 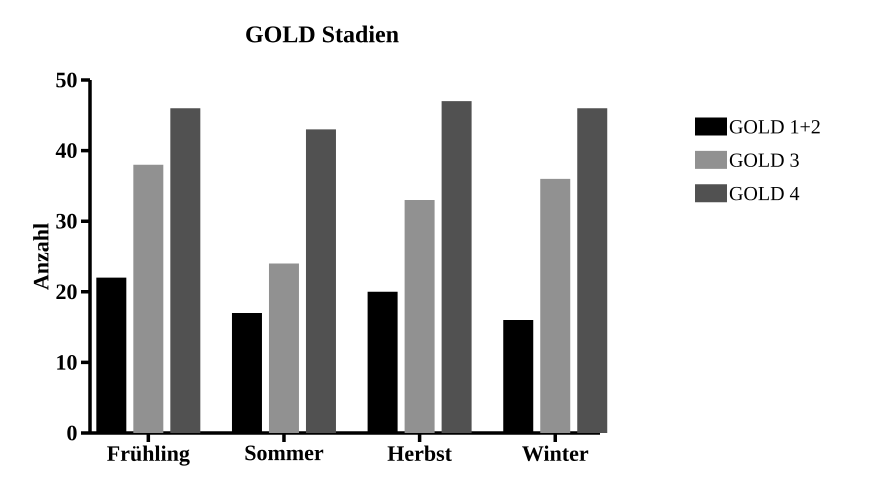 What do you see at coordinates (66, 292) in the screenshot?
I see `y-tick-label: 20` at bounding box center [66, 292].